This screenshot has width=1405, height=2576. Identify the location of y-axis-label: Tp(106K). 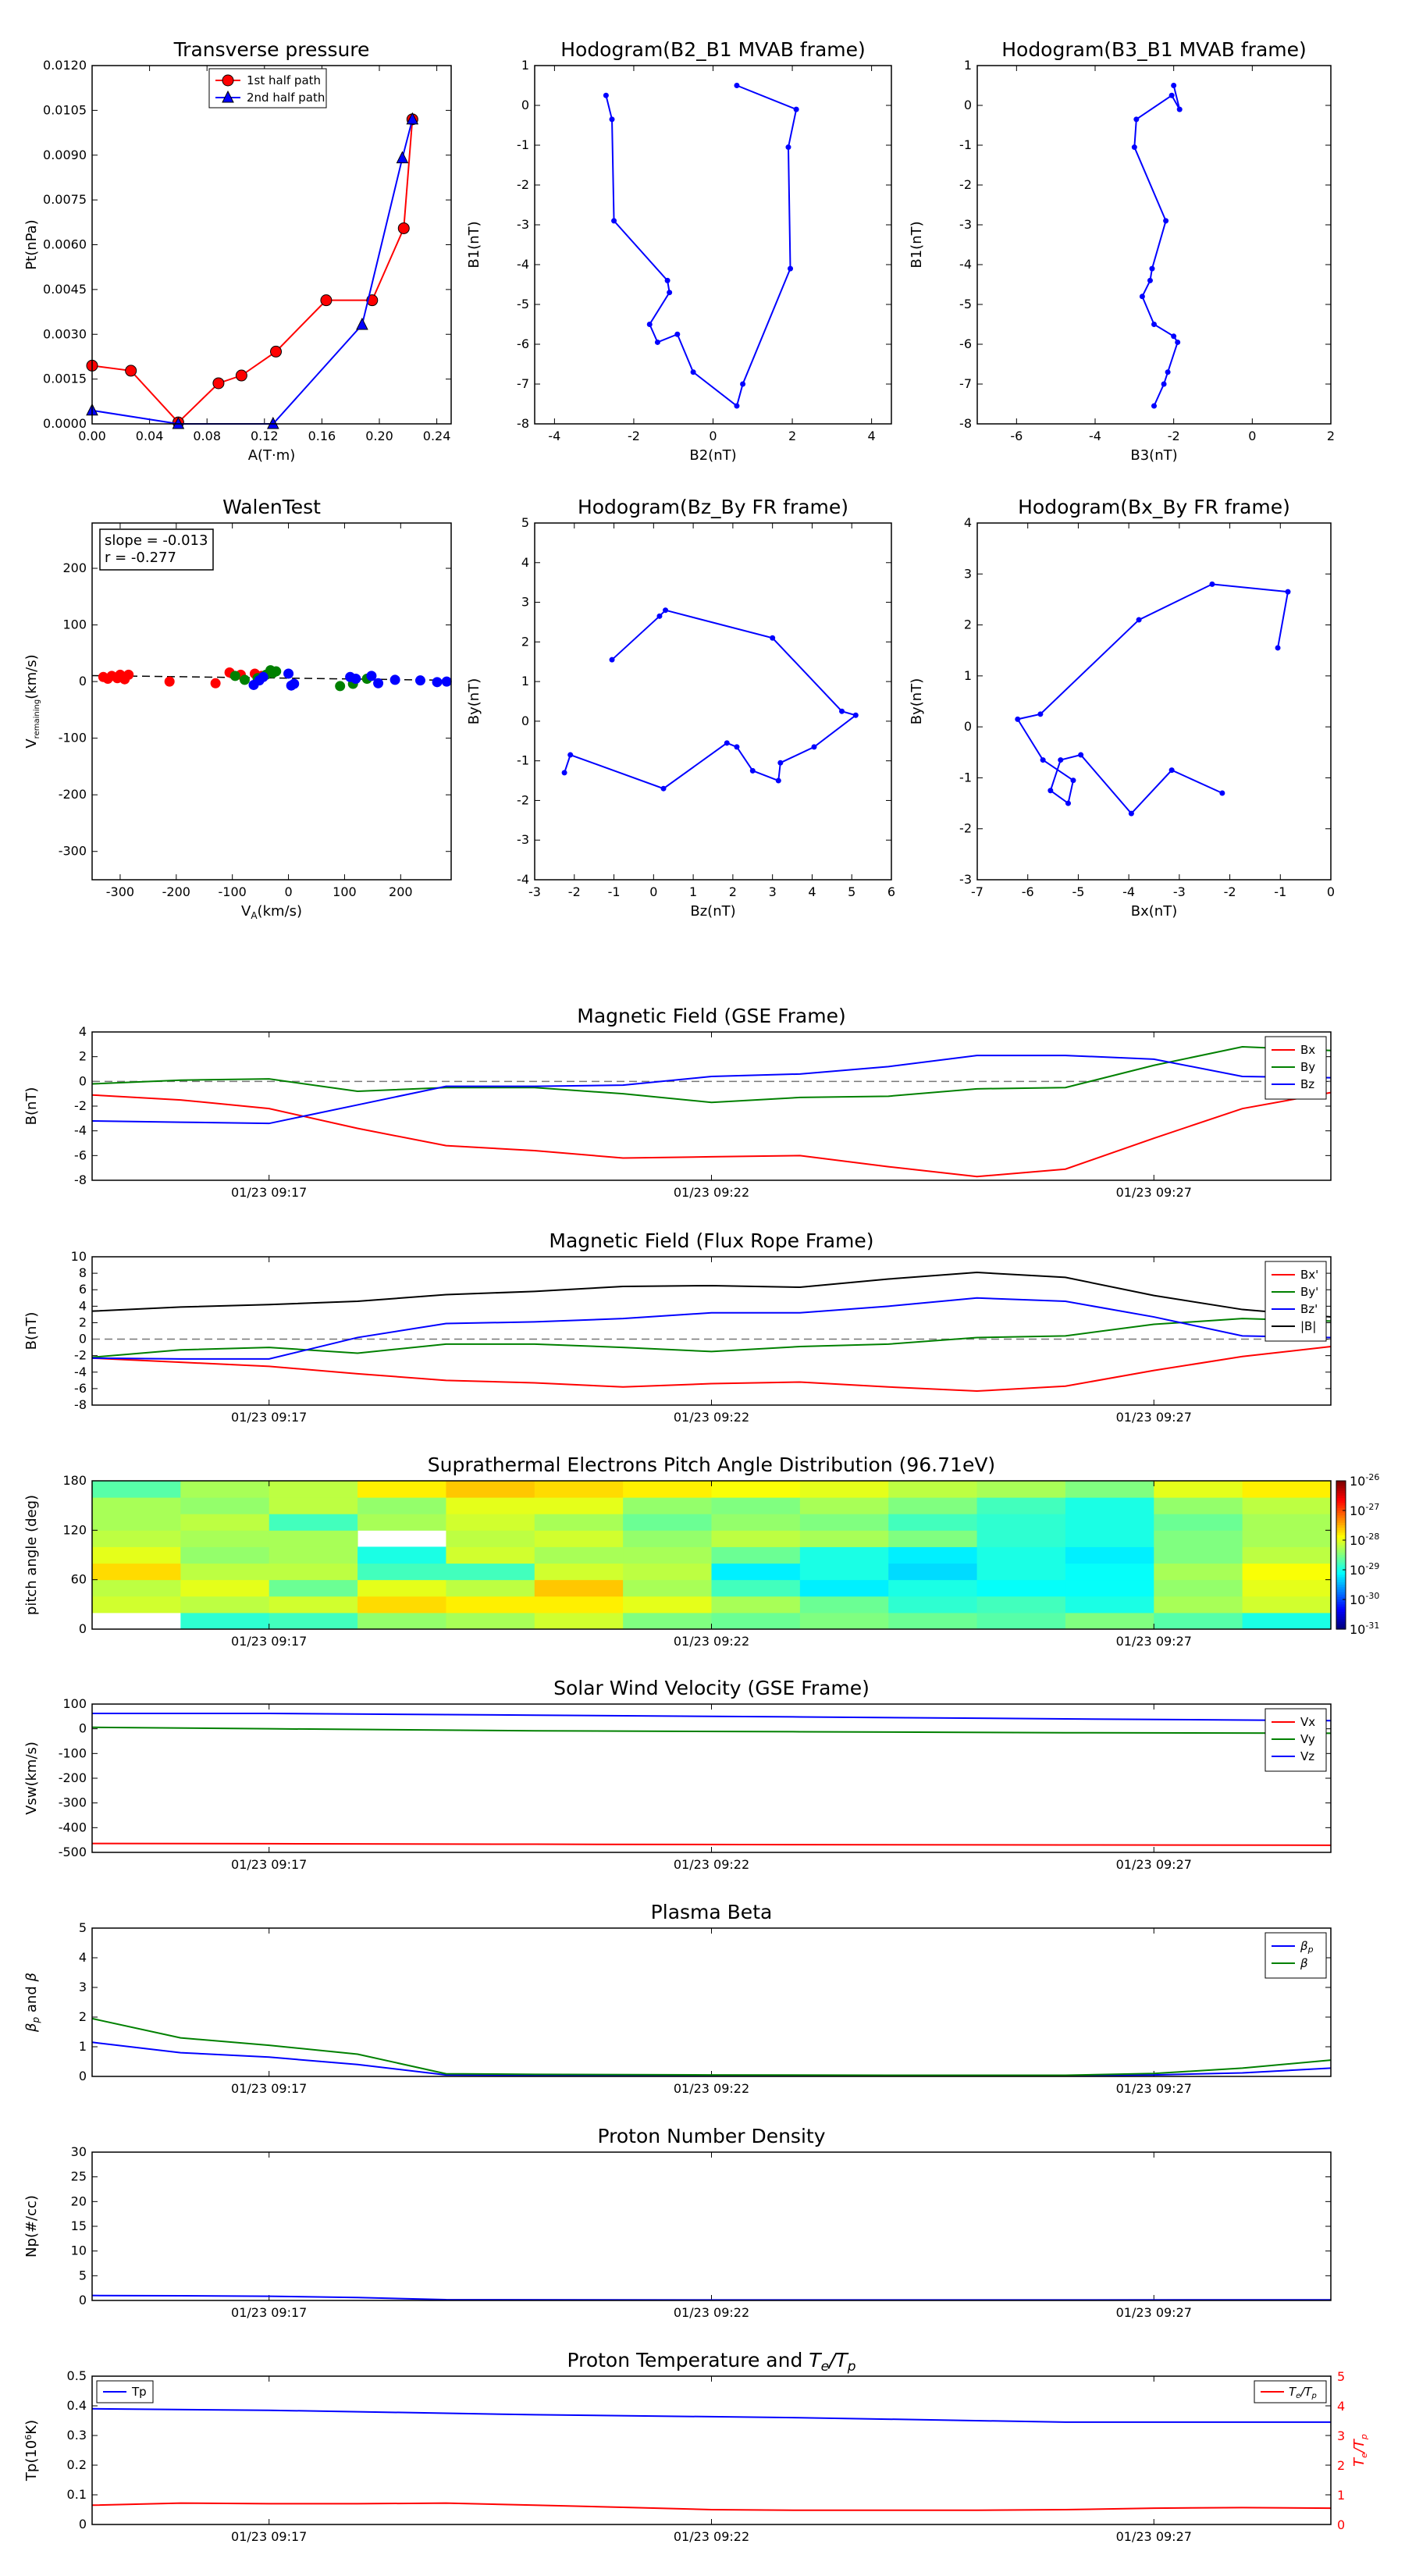
(32, 2451).